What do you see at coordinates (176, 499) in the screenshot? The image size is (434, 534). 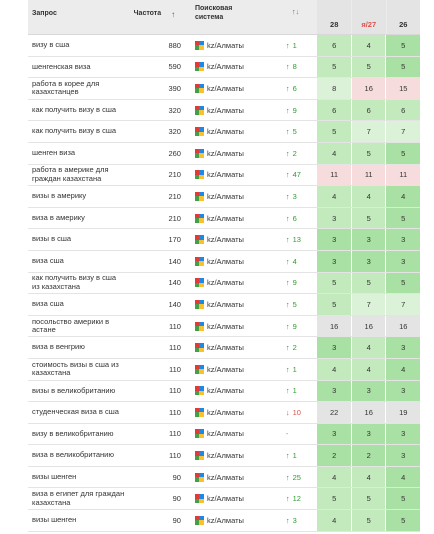 I see `frequency-cell: 90` at bounding box center [176, 499].